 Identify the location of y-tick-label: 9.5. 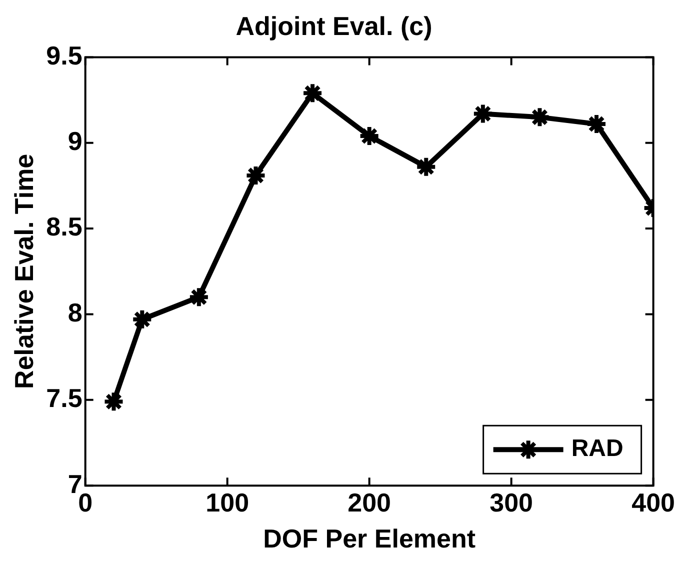
(64, 55).